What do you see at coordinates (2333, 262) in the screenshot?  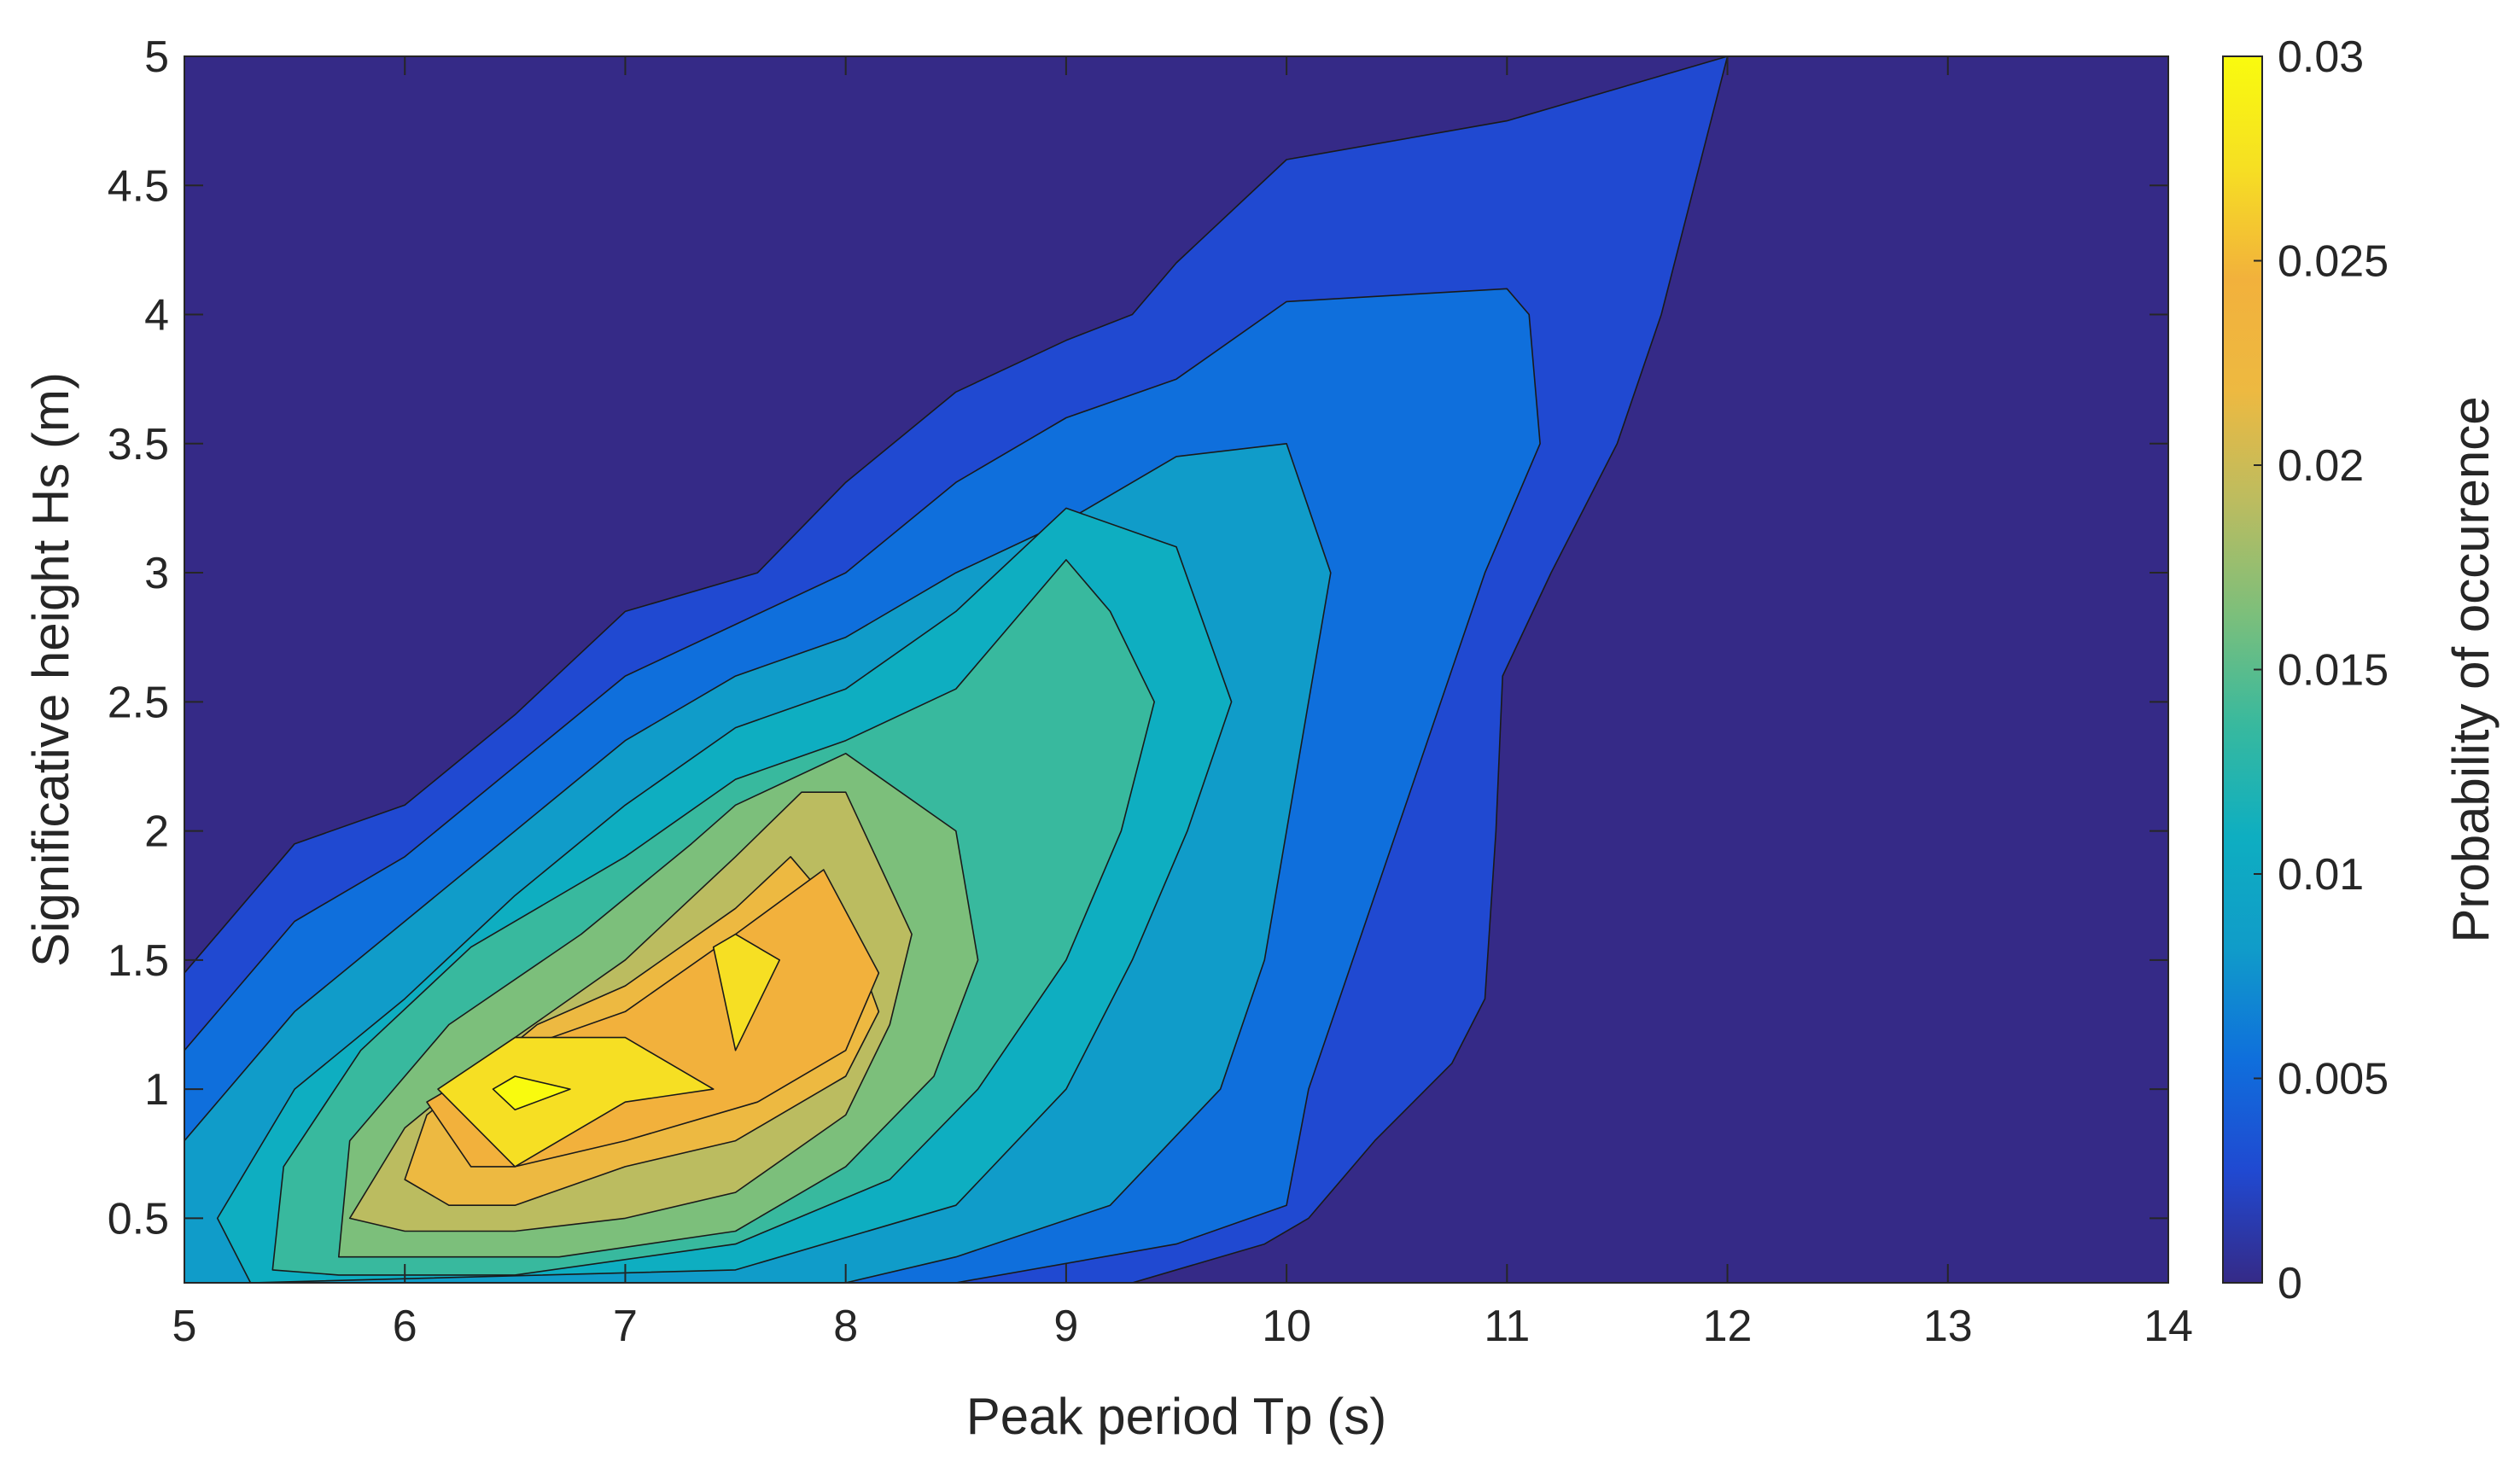 I see `colorbar-tick-label: 0.025` at bounding box center [2333, 262].